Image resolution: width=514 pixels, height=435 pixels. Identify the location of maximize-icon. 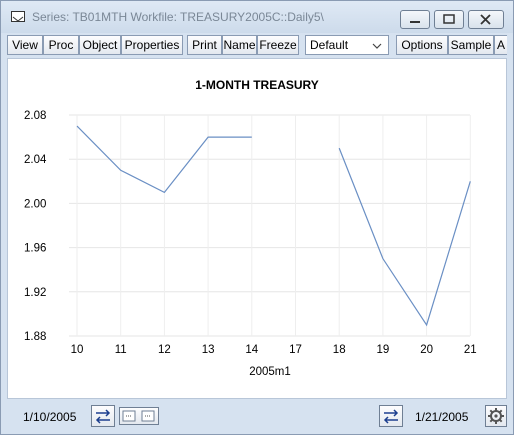
(449, 19).